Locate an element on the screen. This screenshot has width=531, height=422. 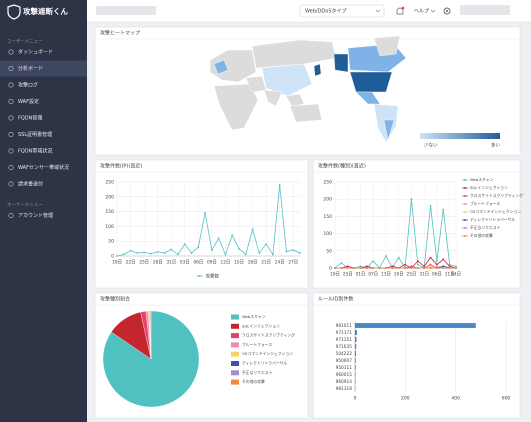
x-tick-label: 28日 is located at coordinates (158, 263).